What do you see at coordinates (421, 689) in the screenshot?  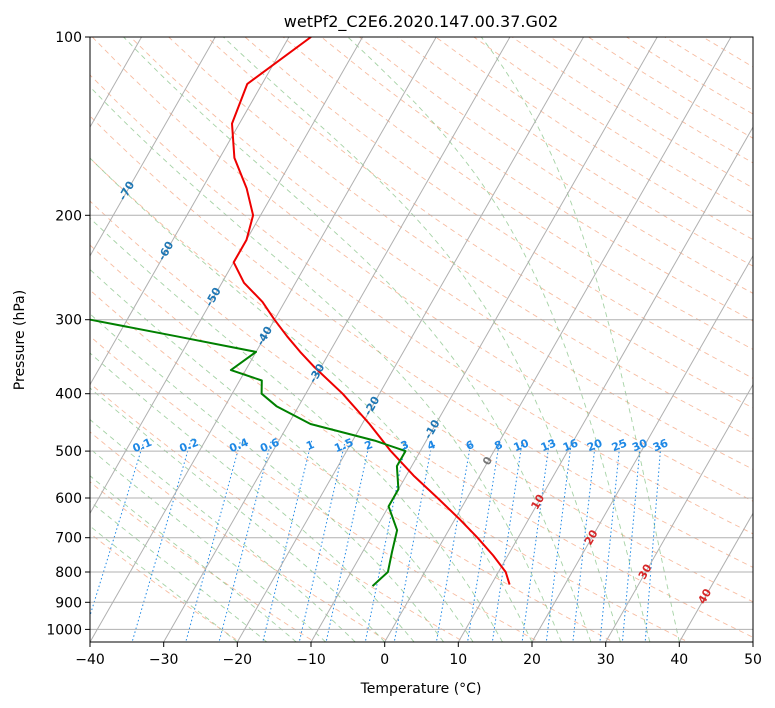 I see `x-axis-label: Temperature (°C)` at bounding box center [421, 689].